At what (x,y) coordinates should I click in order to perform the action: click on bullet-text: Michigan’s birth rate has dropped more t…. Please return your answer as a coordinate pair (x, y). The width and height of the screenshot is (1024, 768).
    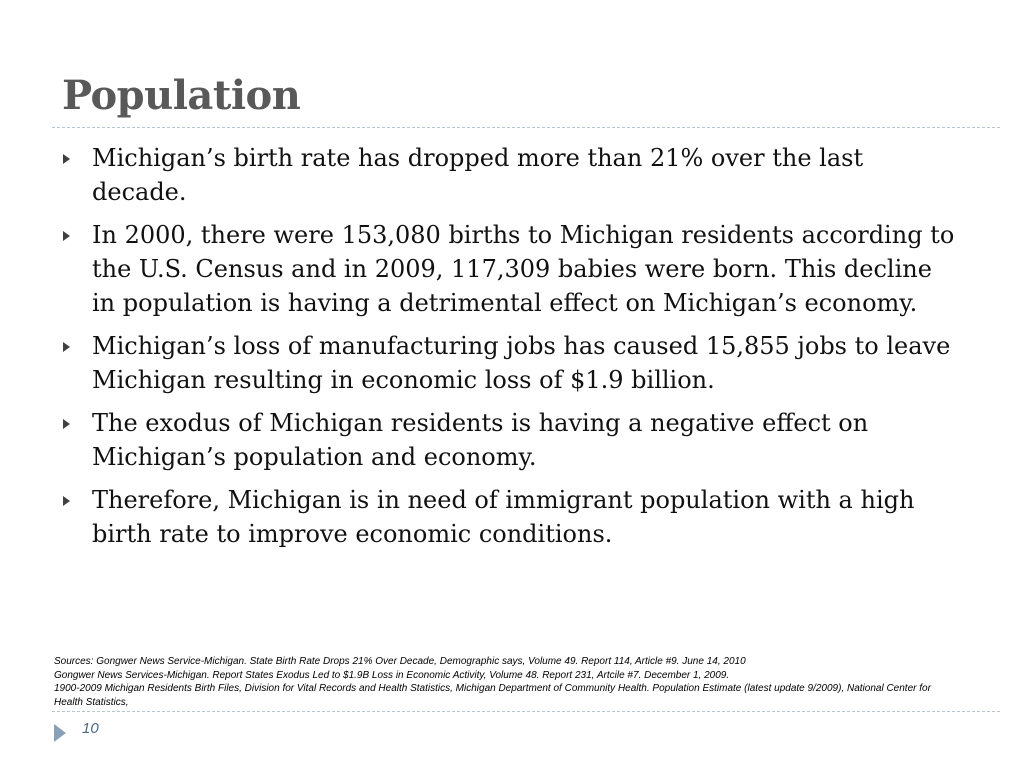
    Looking at the image, I should click on (478, 175).